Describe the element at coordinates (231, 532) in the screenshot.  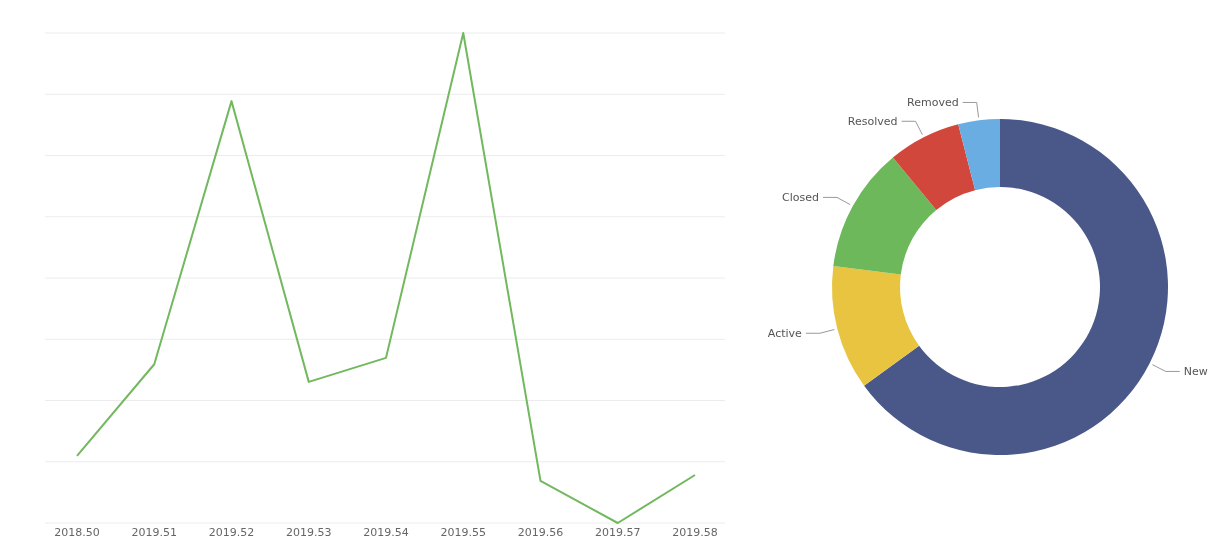
I see `x-tick-label: 2019.52` at that location.